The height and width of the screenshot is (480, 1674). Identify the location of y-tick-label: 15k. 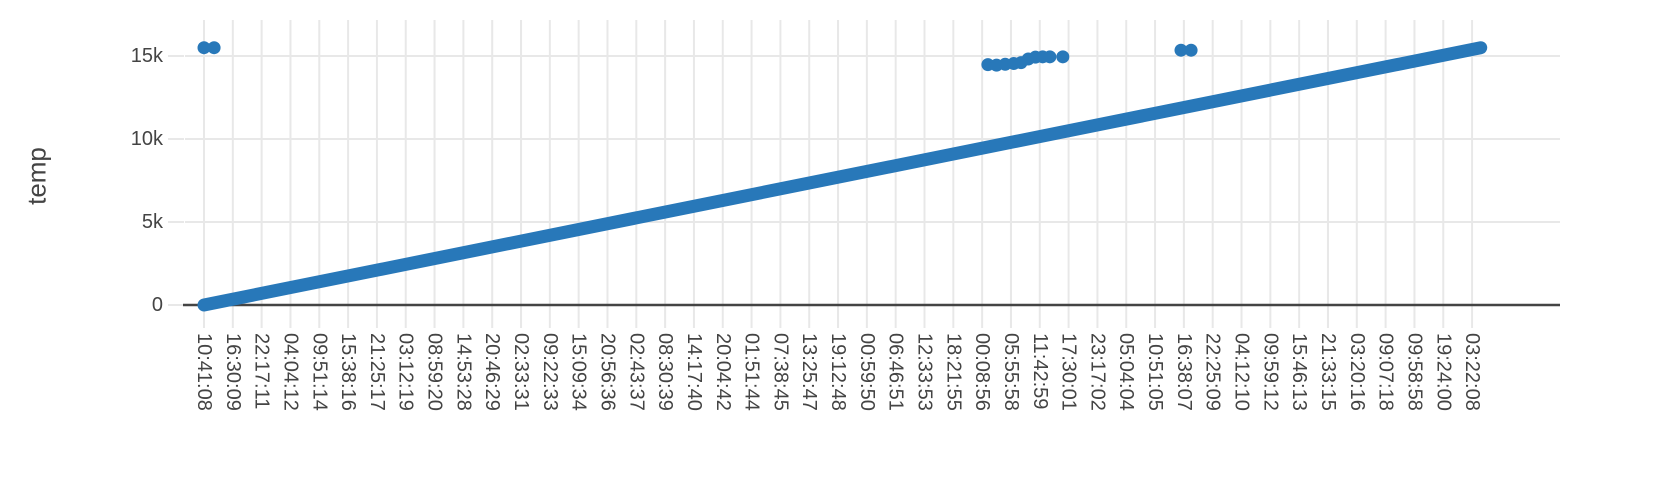
(146, 56).